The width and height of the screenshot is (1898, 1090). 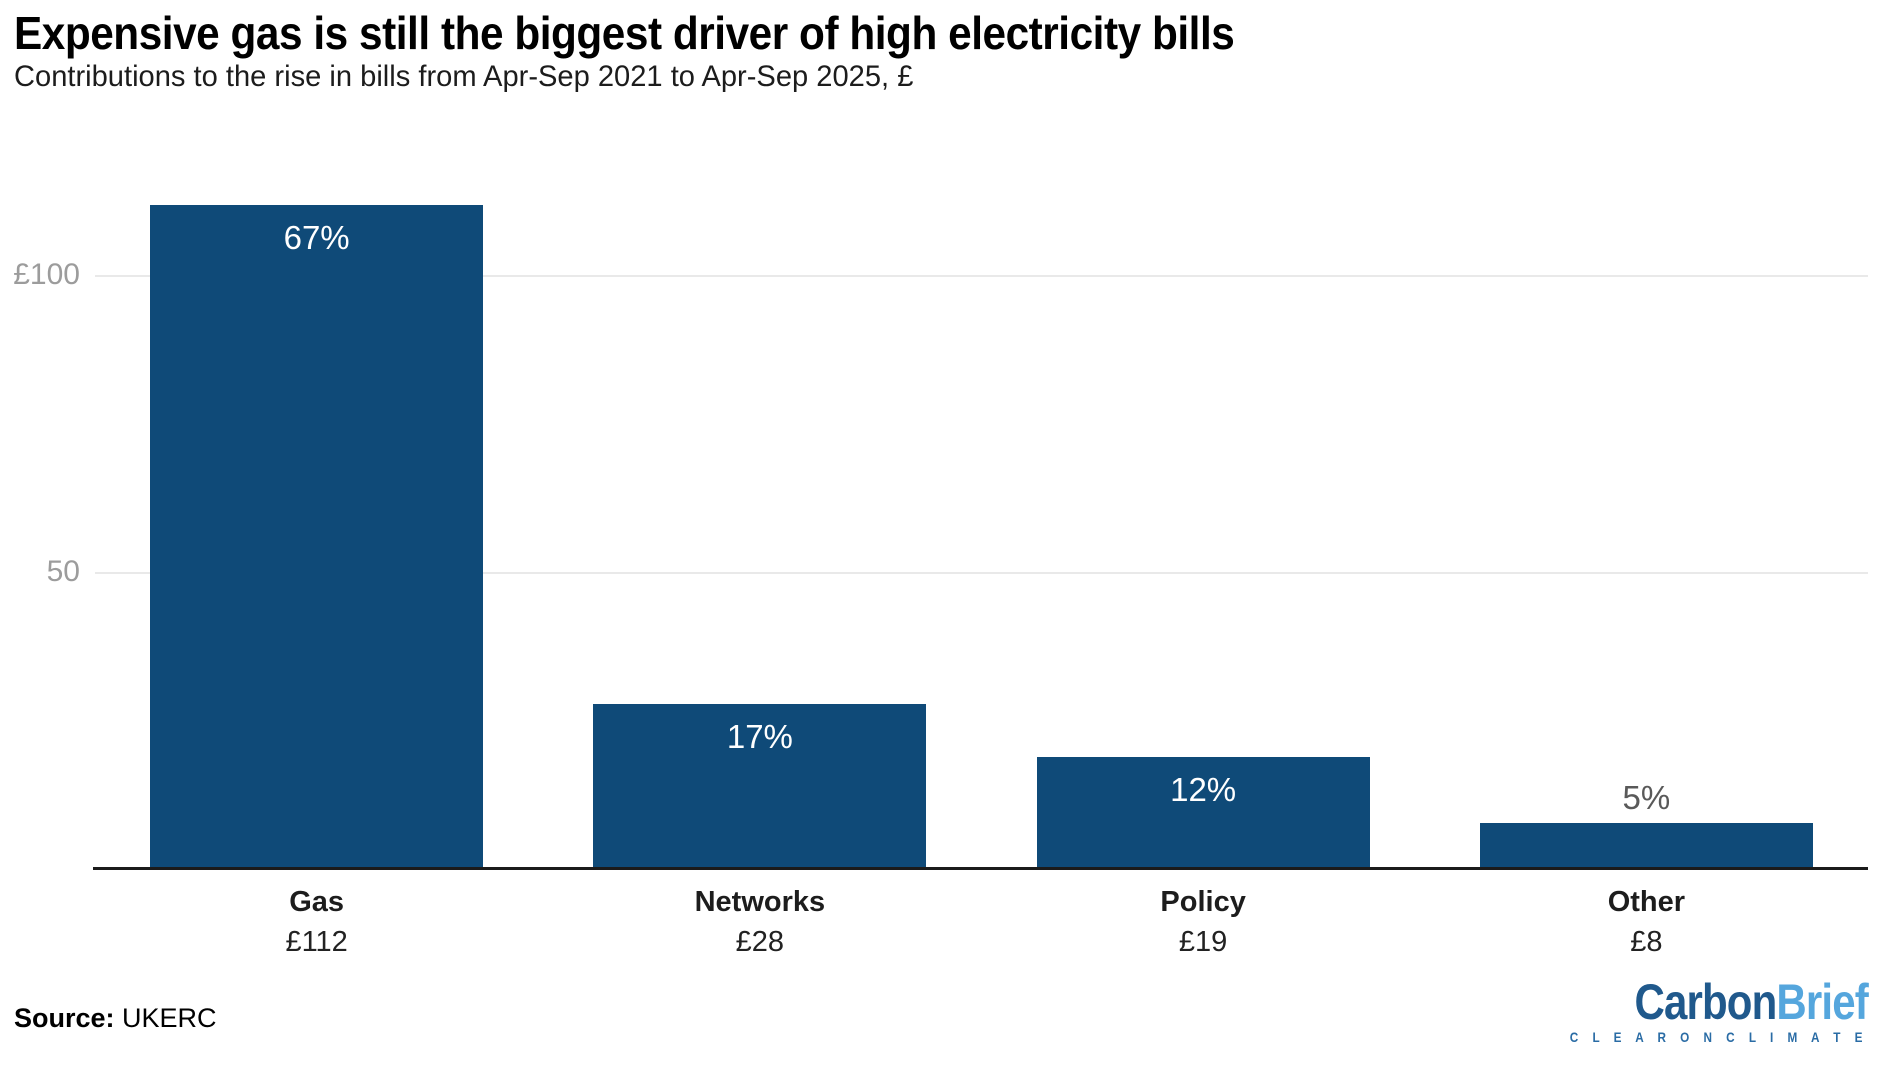 I want to click on bar-percent-label: 67%, so click(x=316, y=237).